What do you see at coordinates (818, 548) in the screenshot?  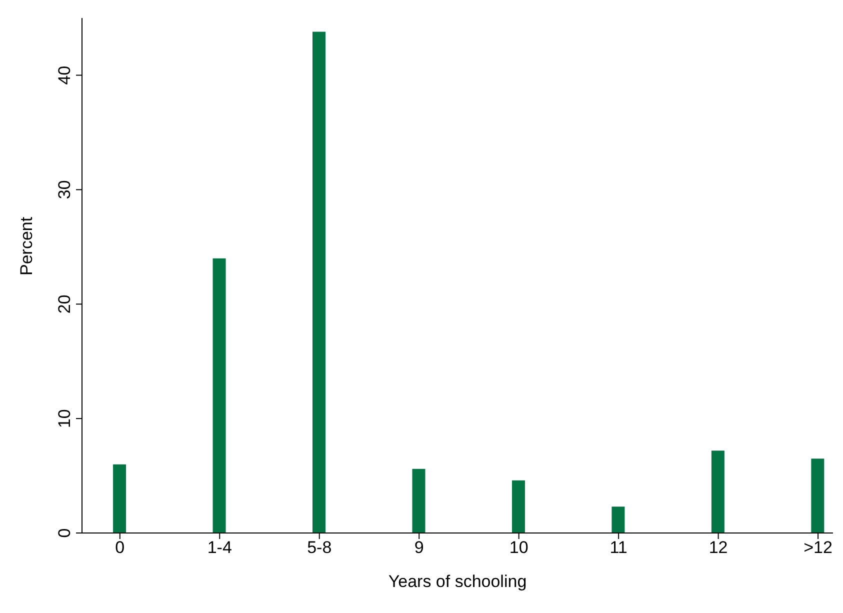 I see `x-tick-label: >12` at bounding box center [818, 548].